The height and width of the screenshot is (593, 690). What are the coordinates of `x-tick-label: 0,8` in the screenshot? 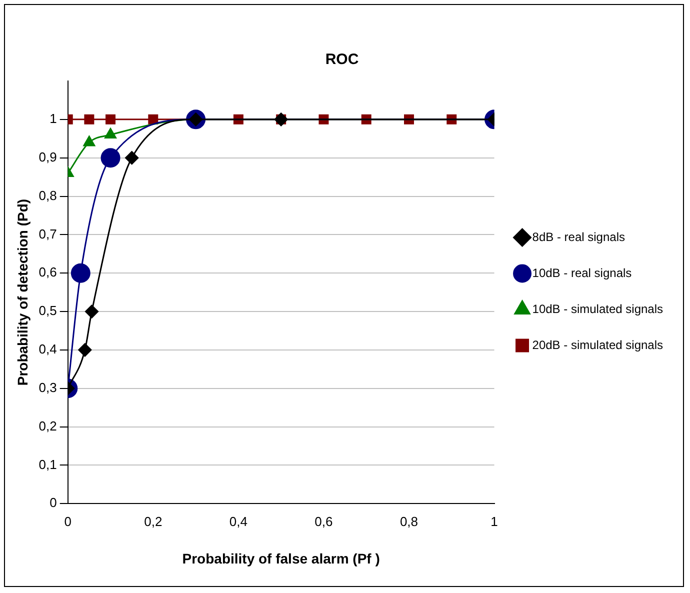 It's located at (409, 521).